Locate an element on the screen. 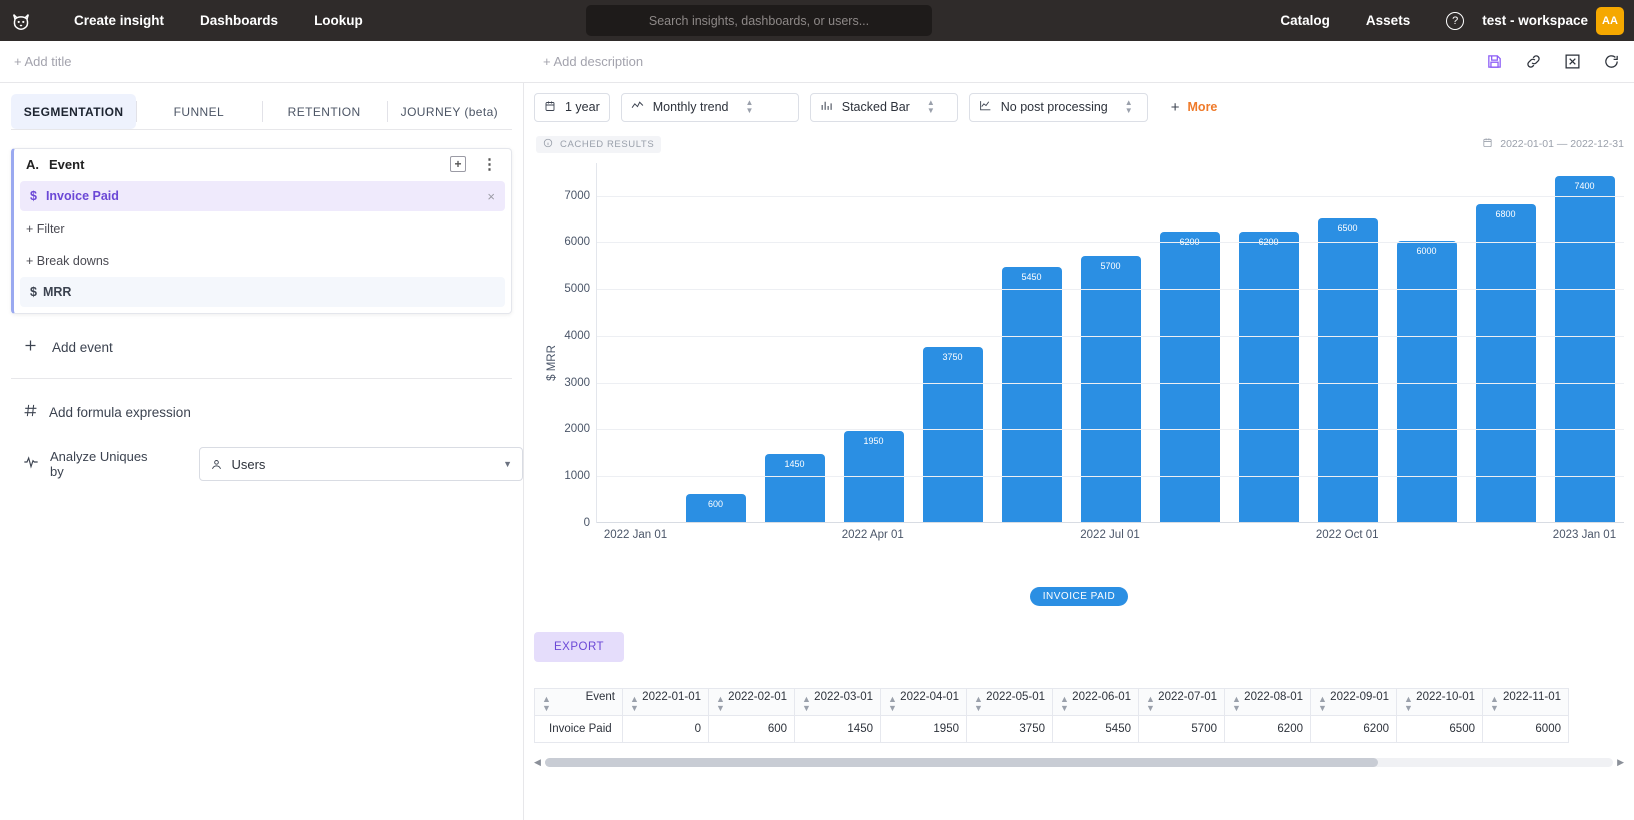 The width and height of the screenshot is (1634, 820). table-horizontal-scrollbar: ◀ ▶ is located at coordinates (1079, 762).